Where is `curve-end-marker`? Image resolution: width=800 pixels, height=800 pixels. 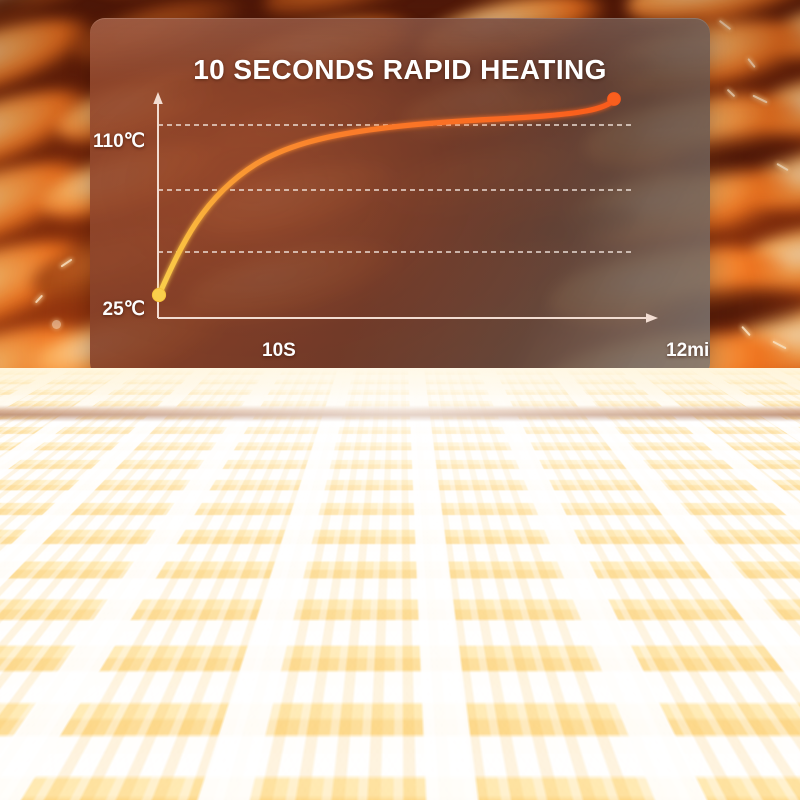
curve-end-marker is located at coordinates (614, 99).